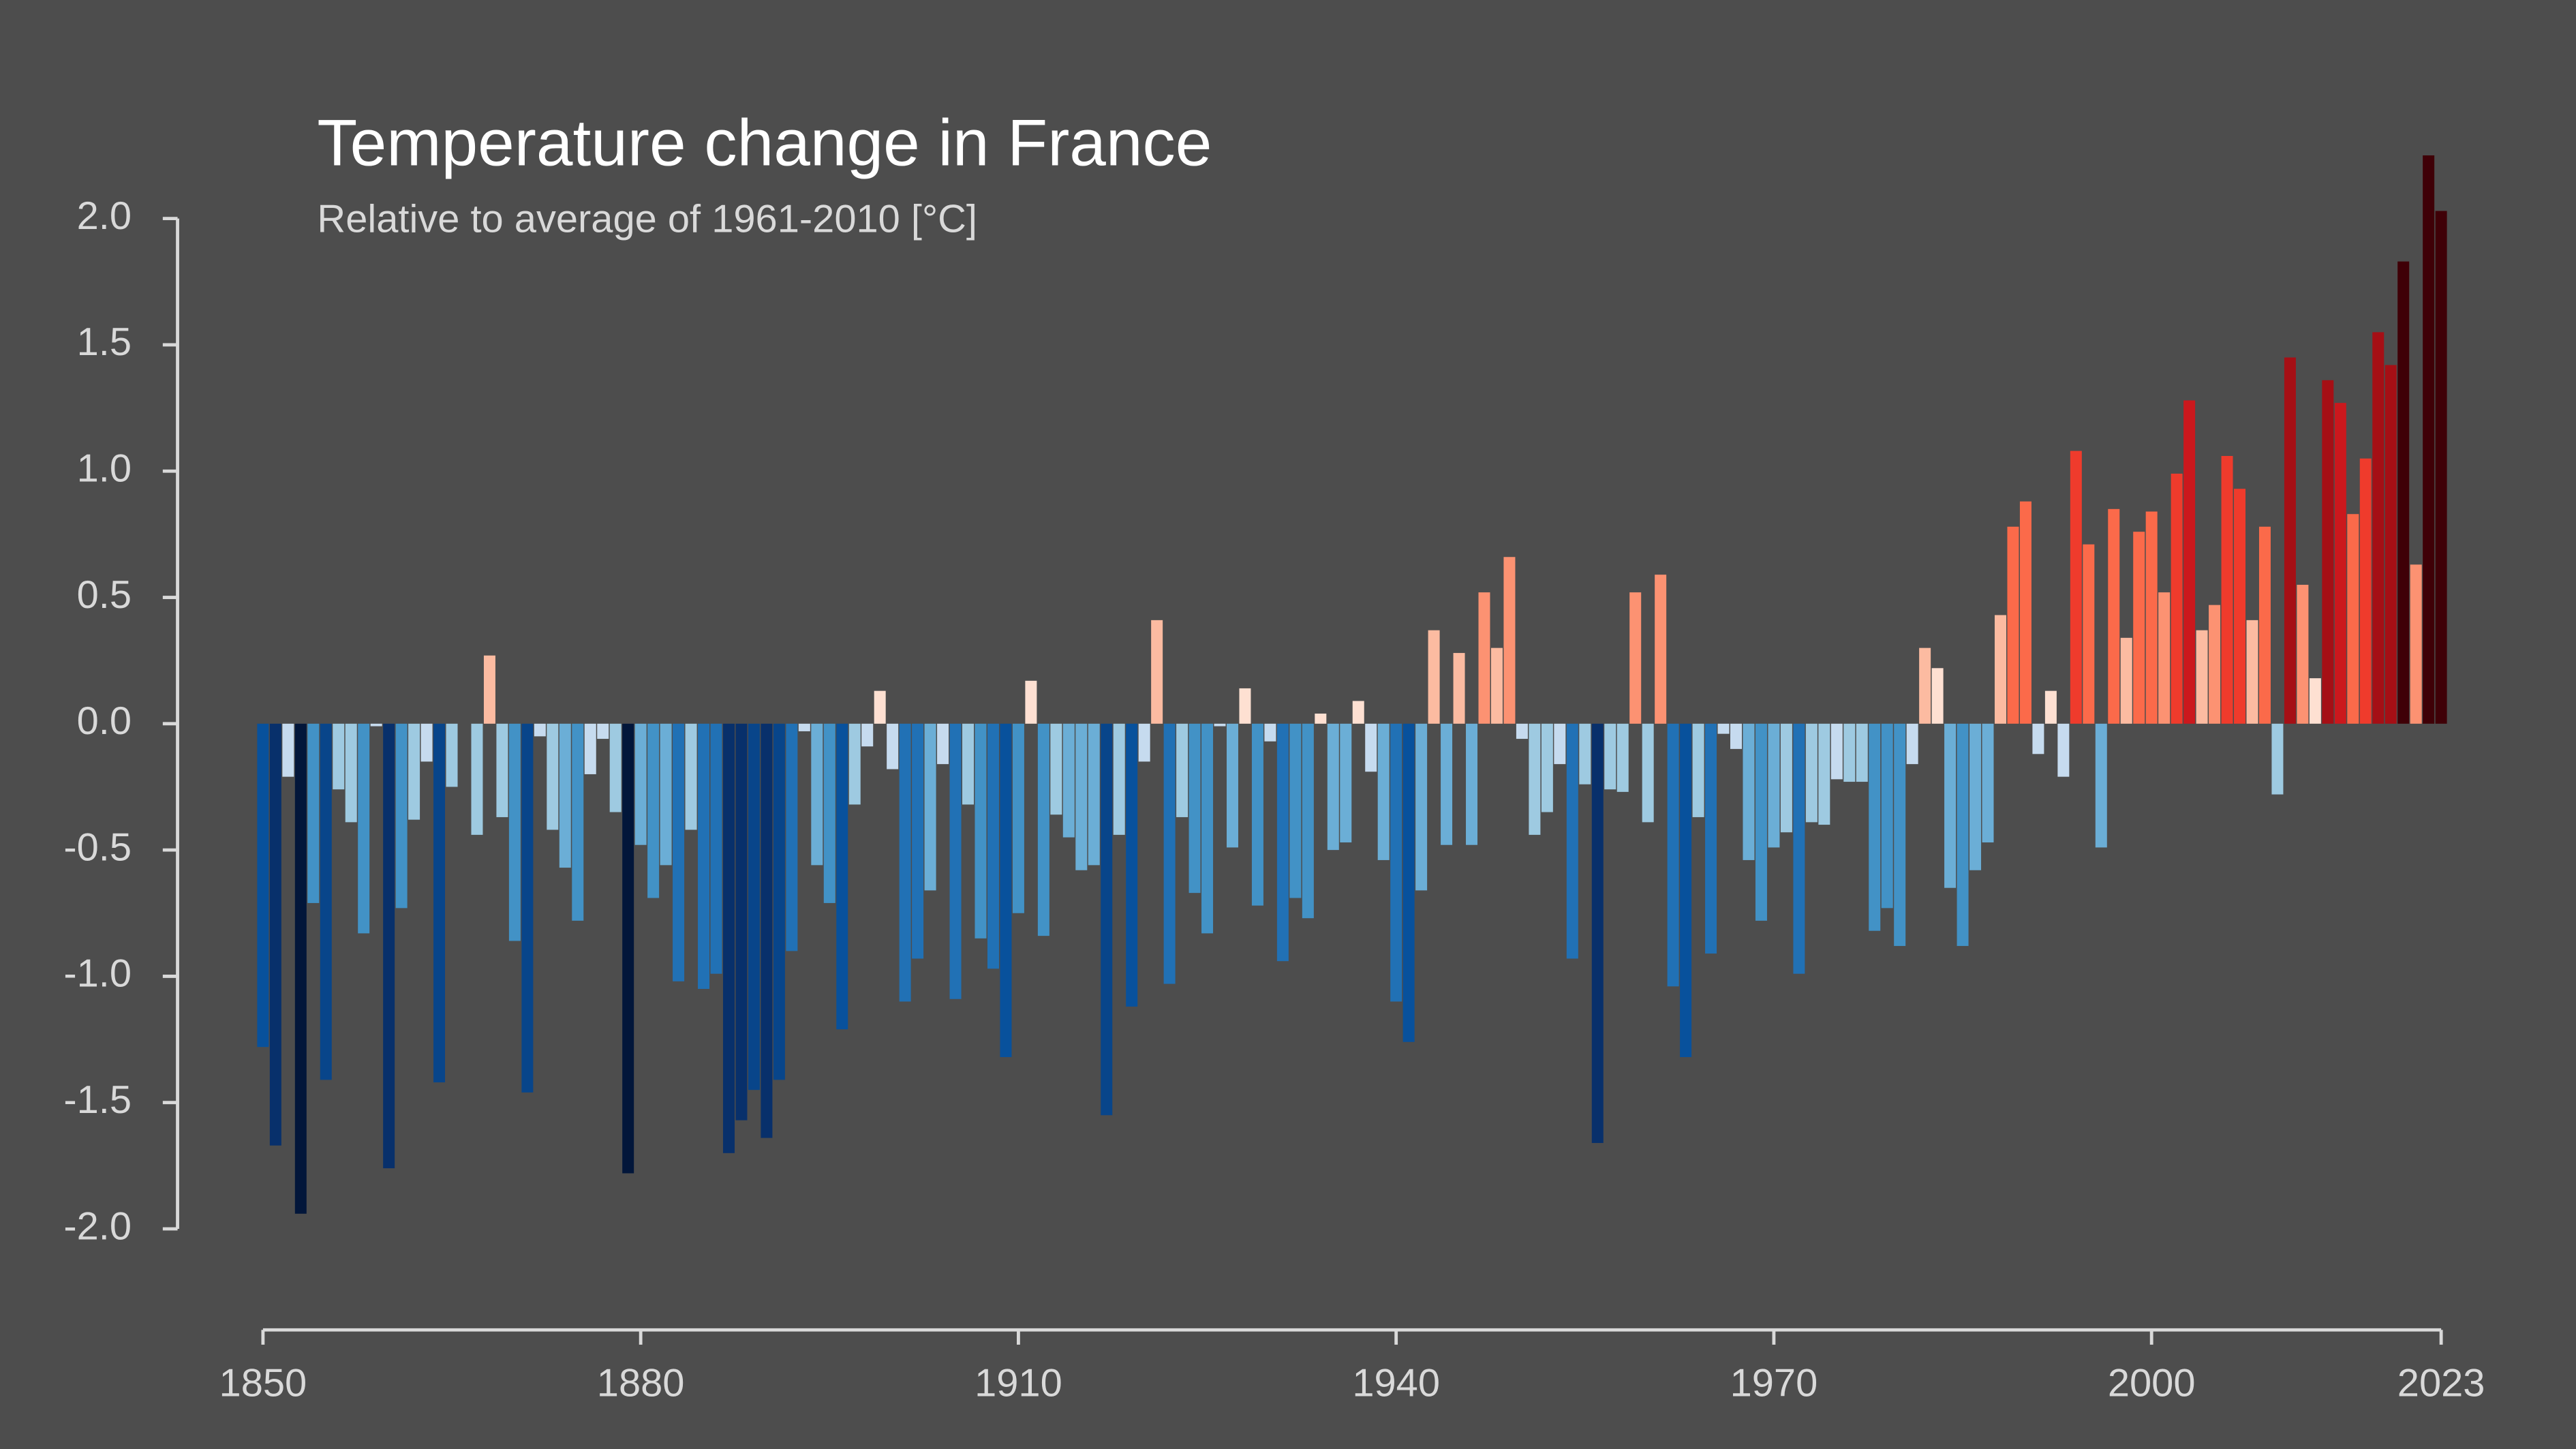 Image resolution: width=2576 pixels, height=1449 pixels. Describe the element at coordinates (105, 595) in the screenshot. I see `y-tick-label: 0.5` at that location.